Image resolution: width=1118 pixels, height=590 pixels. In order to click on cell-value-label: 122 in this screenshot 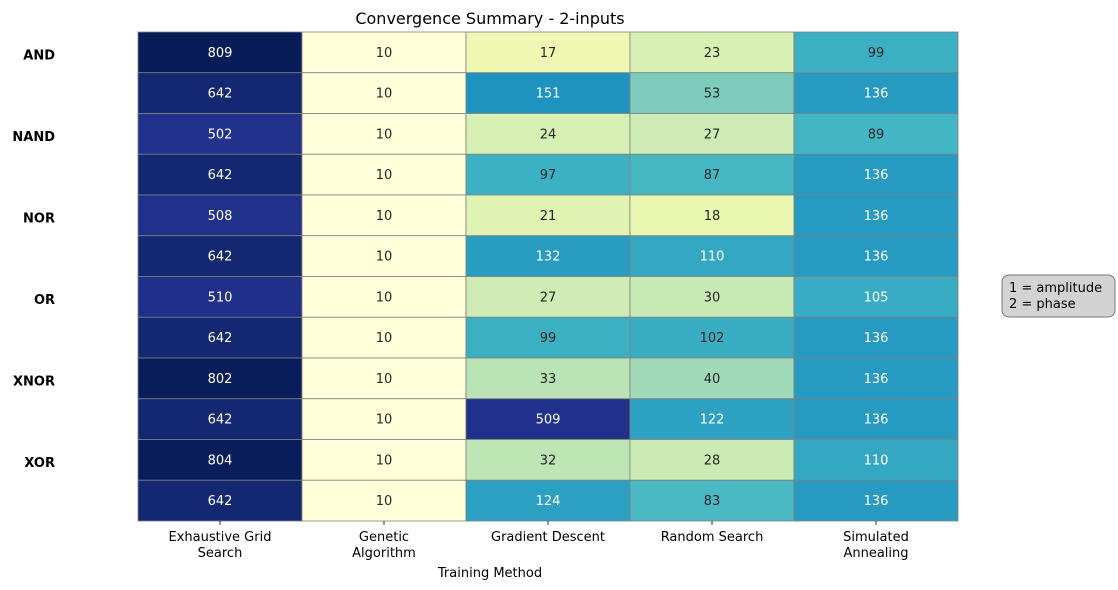, I will do `click(712, 420)`.